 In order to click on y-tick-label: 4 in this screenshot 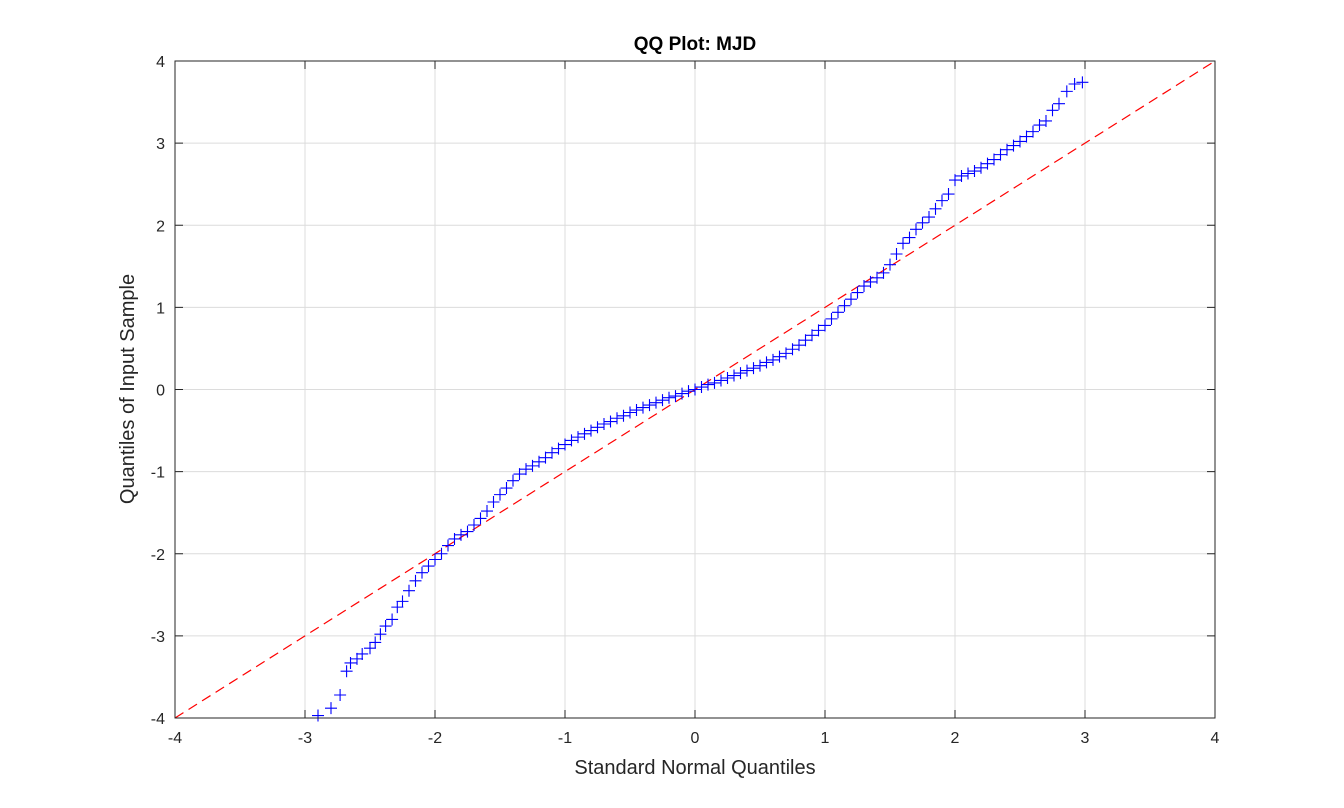, I will do `click(160, 62)`.